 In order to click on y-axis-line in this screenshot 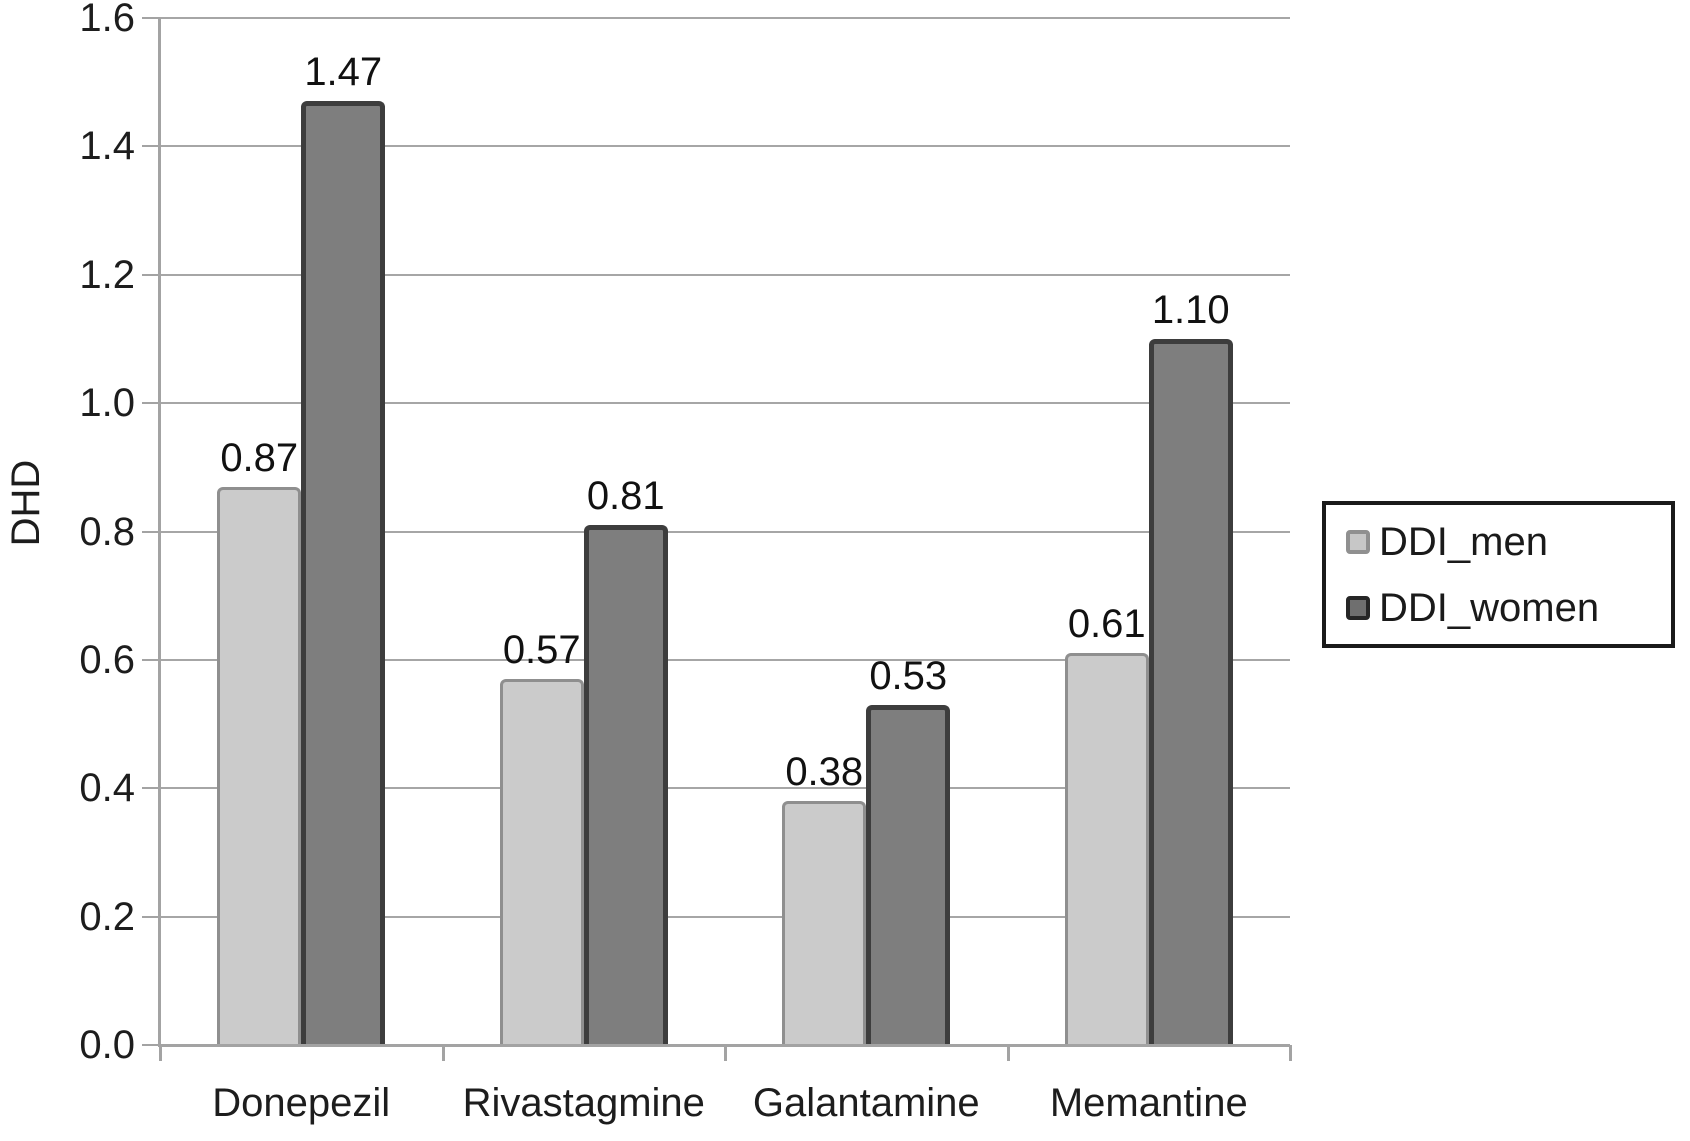, I will do `click(159, 531)`.